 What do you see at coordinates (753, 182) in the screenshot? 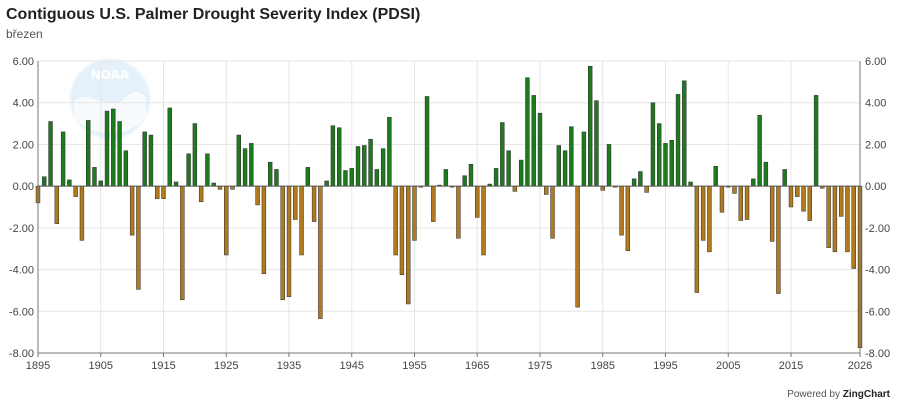
I see `bar-2009` at bounding box center [753, 182].